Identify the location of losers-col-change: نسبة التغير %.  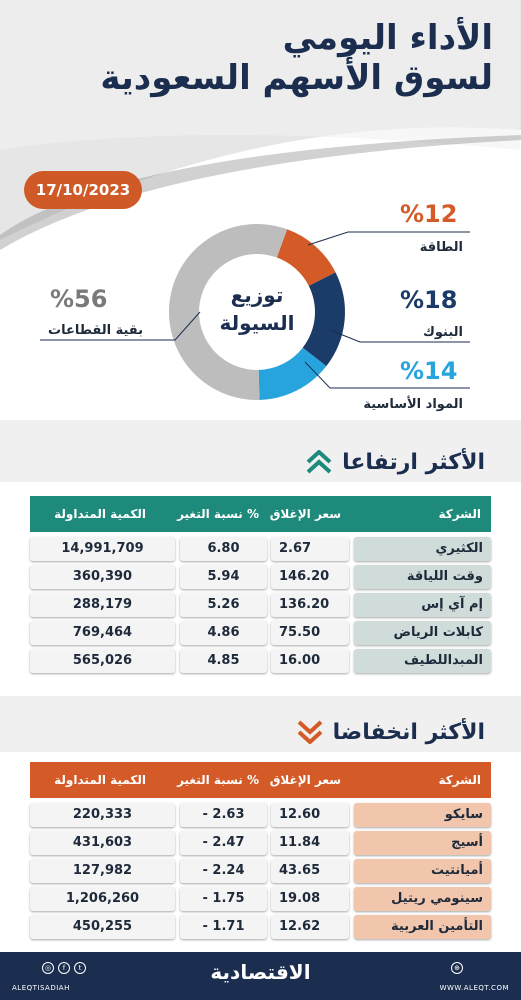
(218, 780).